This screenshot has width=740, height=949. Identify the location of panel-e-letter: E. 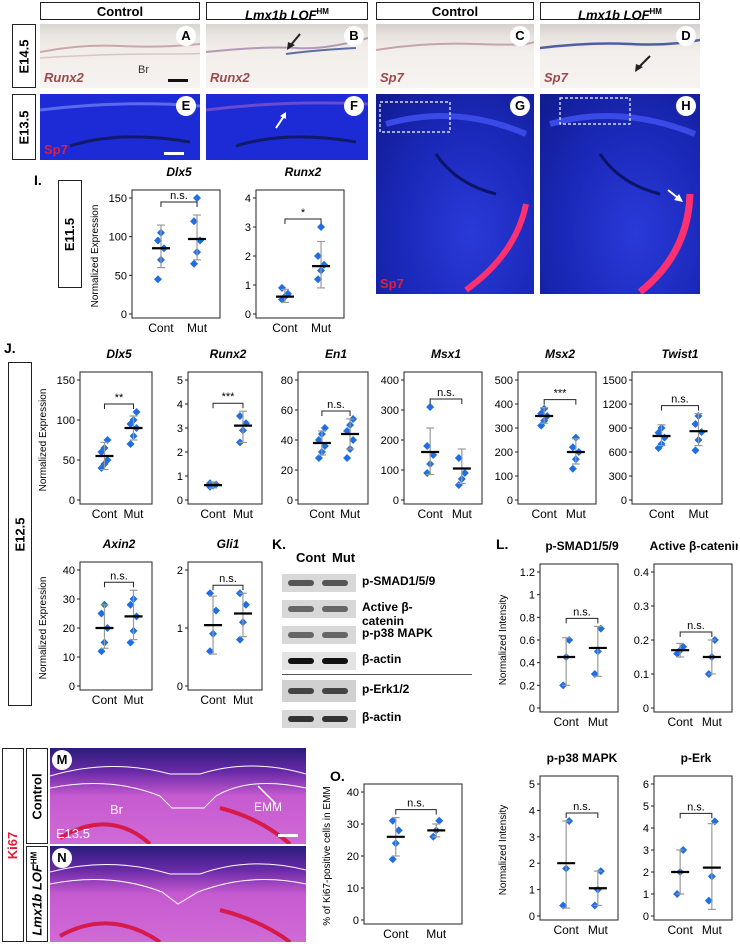
(186, 106).